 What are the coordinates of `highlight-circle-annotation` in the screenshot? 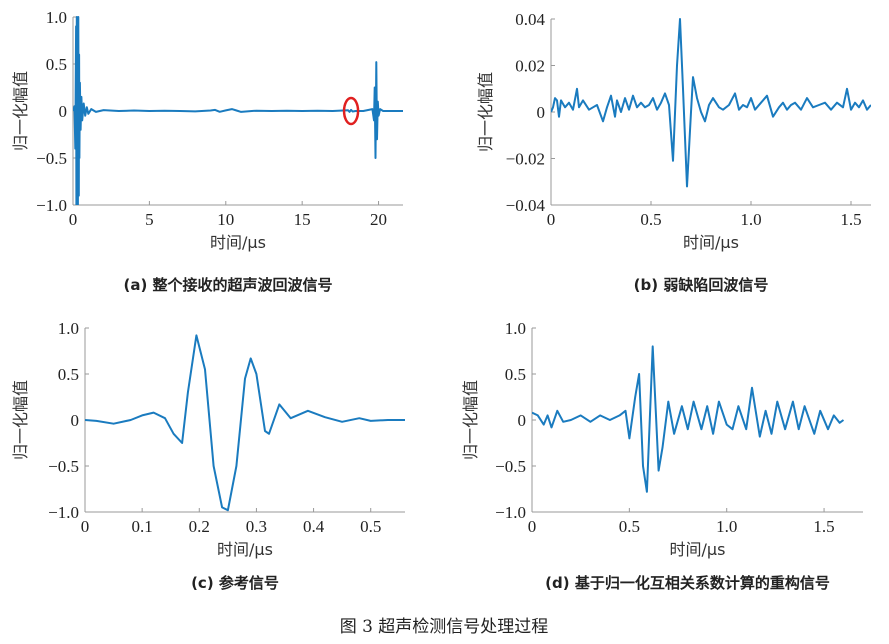 It's located at (351, 111).